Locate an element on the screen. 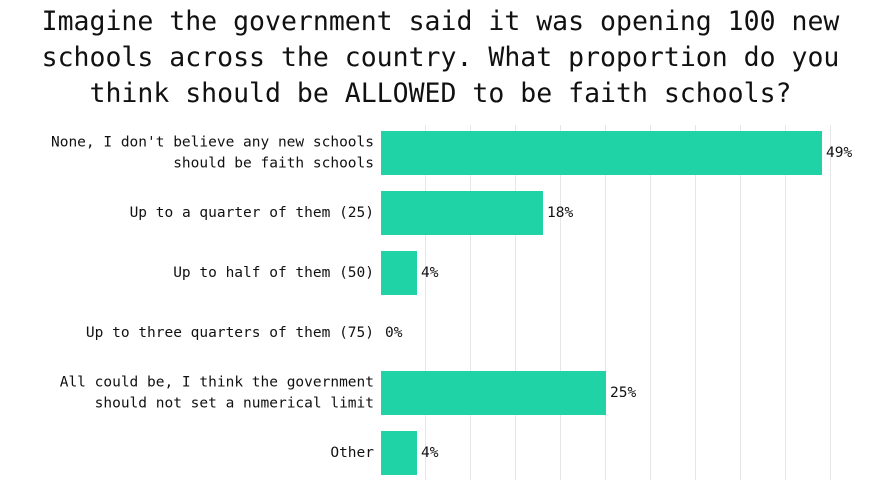 The width and height of the screenshot is (881, 483). category-label: All could be, I think the government is located at coordinates (217, 383).